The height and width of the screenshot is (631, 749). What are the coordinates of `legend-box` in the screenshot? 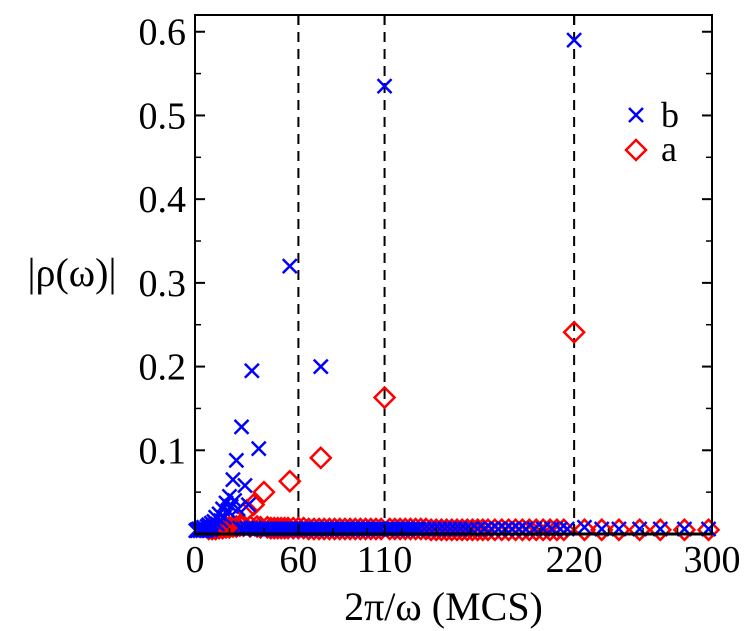 It's located at (660, 134).